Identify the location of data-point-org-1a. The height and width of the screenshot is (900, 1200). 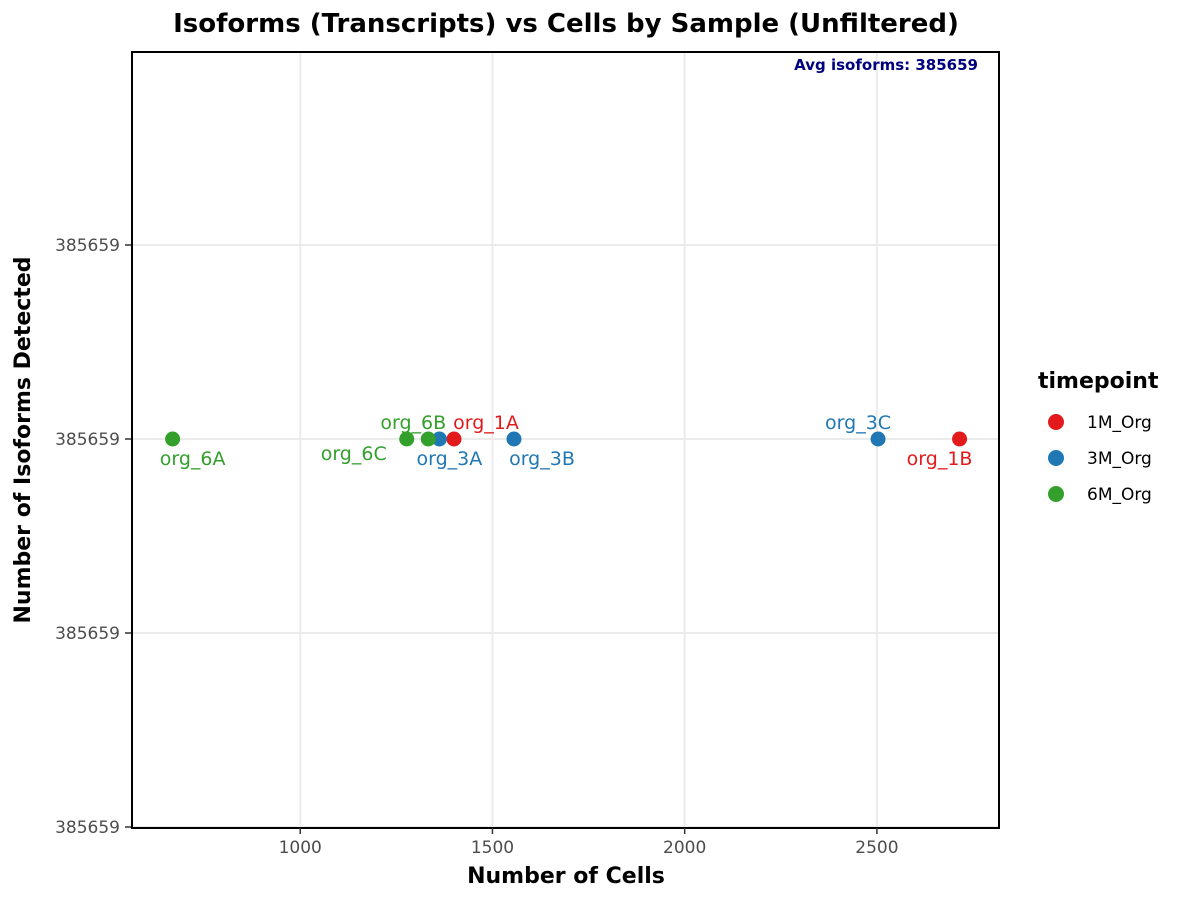
(454, 439).